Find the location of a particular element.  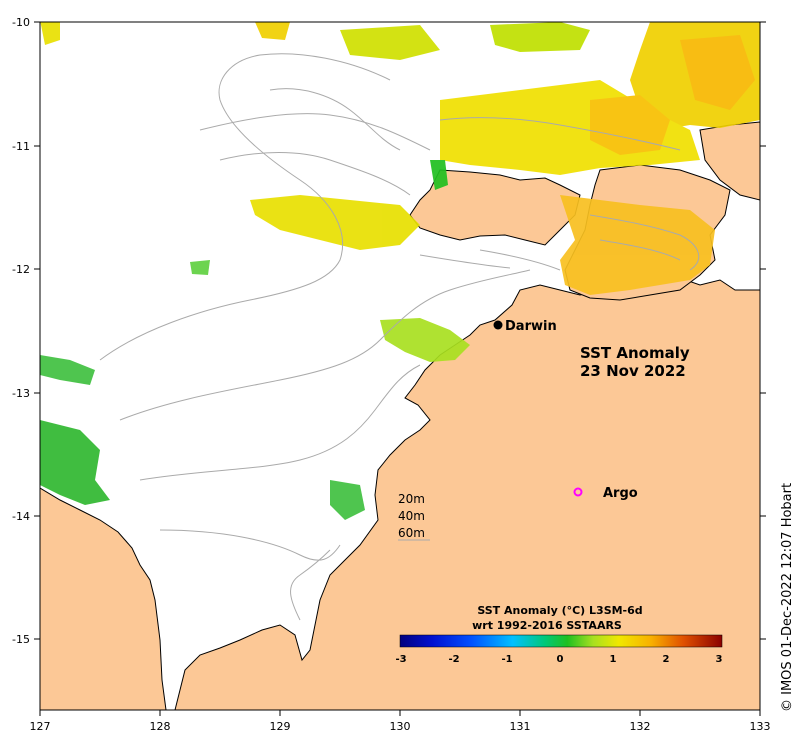

map-title-line2: 23 Nov 2022 is located at coordinates (633, 371).